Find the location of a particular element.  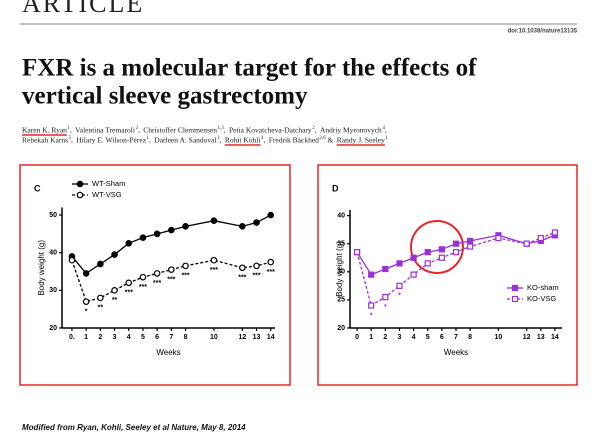

author-name: Darleen A. Sandoval is located at coordinates (185, 140).